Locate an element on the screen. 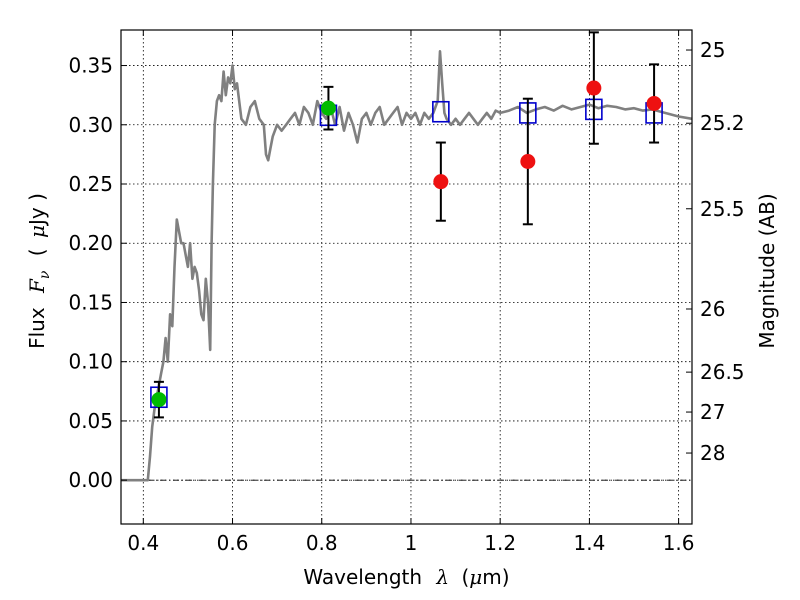 The height and width of the screenshot is (600, 800). model-band-square is located at coordinates (441, 111).